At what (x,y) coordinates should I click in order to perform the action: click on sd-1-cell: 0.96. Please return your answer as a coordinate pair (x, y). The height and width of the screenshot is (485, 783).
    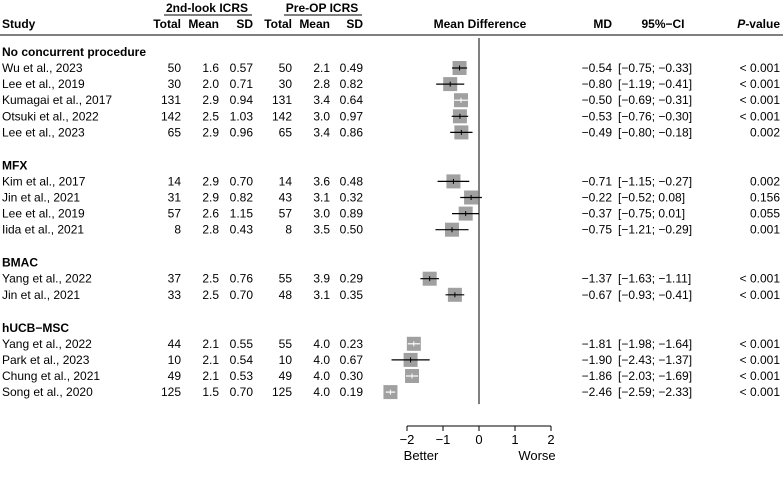
    Looking at the image, I should click on (242, 132).